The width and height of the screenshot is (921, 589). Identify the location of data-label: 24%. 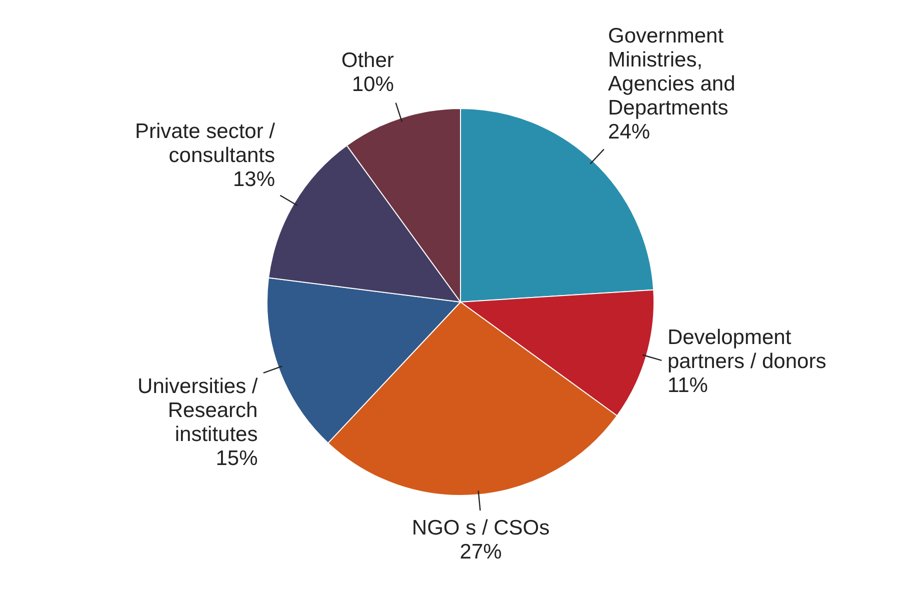
(629, 132).